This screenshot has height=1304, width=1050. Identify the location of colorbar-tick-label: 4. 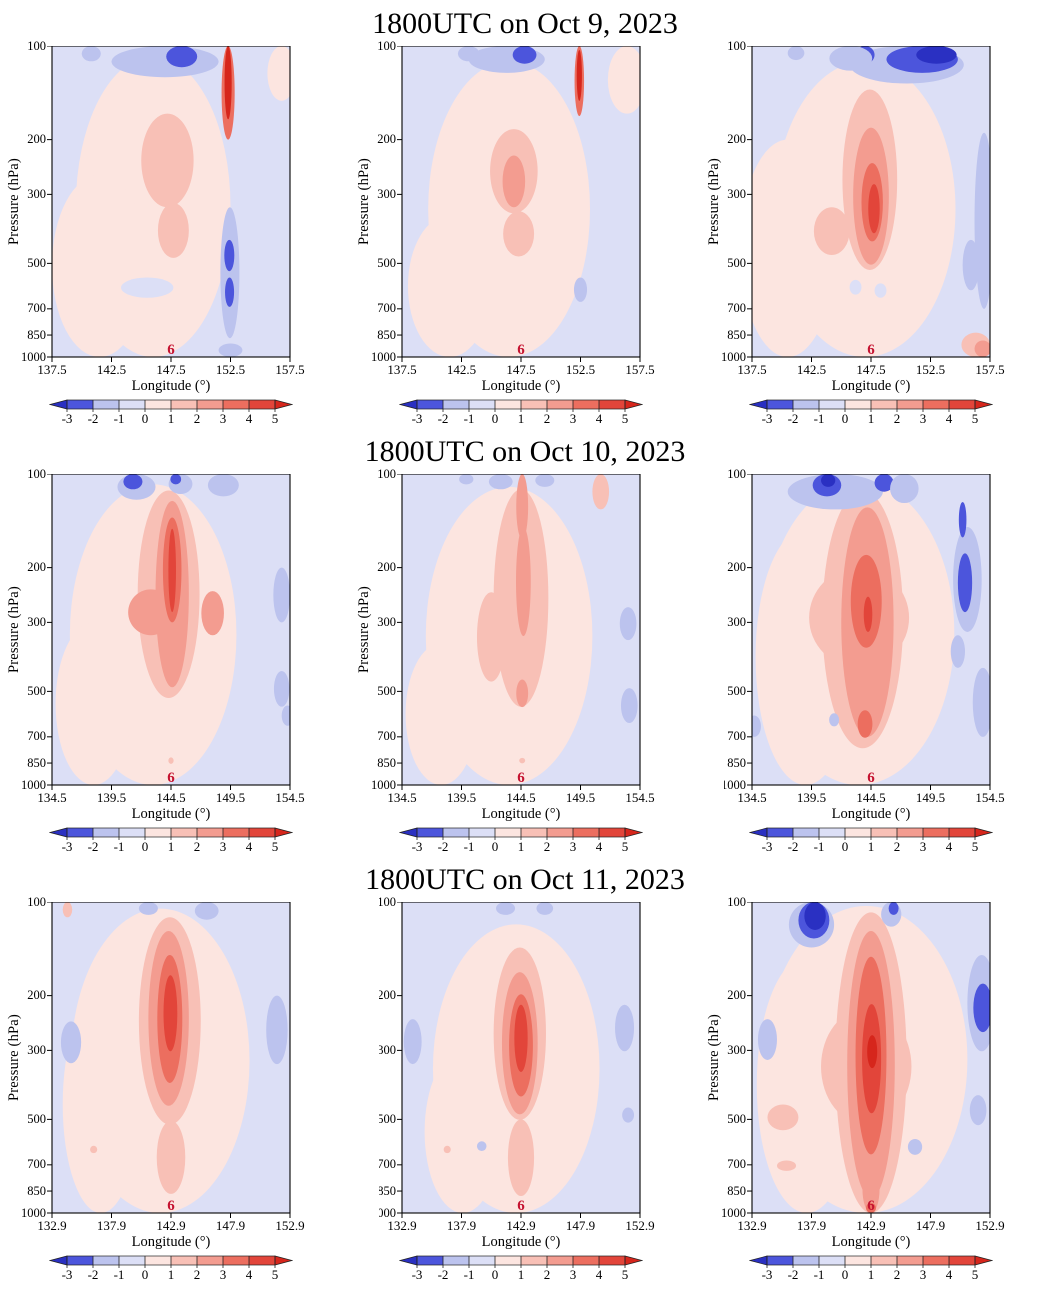
(599, 1274).